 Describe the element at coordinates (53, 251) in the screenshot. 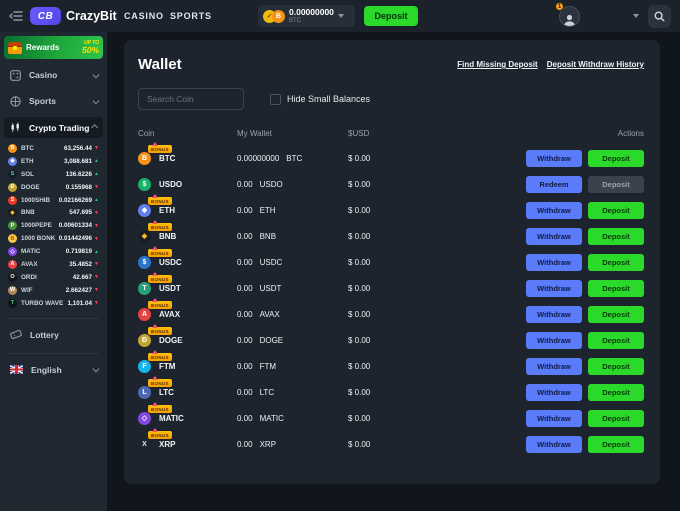

I see `sidebar-coin-row: ◇ MATIC 0.719819 ▲` at that location.